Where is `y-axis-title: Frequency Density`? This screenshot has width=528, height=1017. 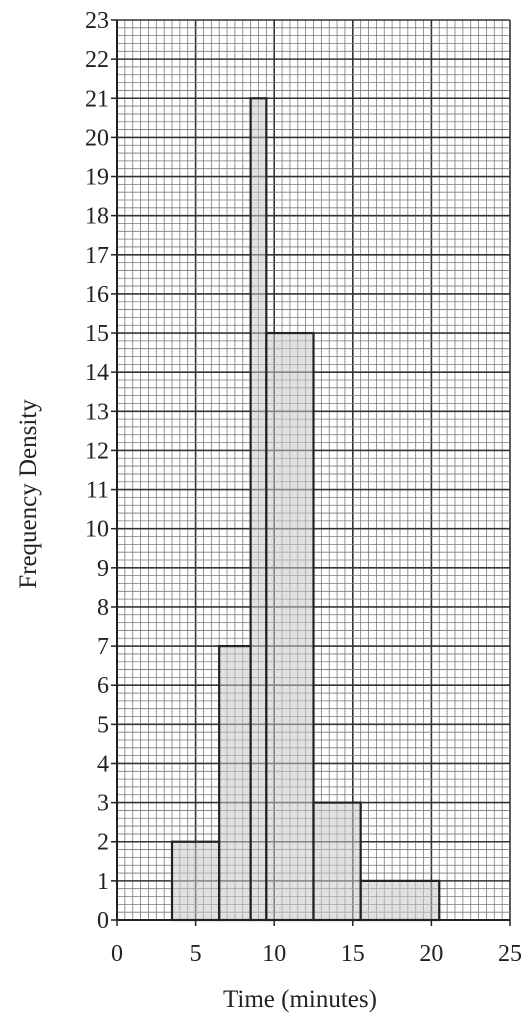
y-axis-title: Frequency Density is located at coordinates (28, 494).